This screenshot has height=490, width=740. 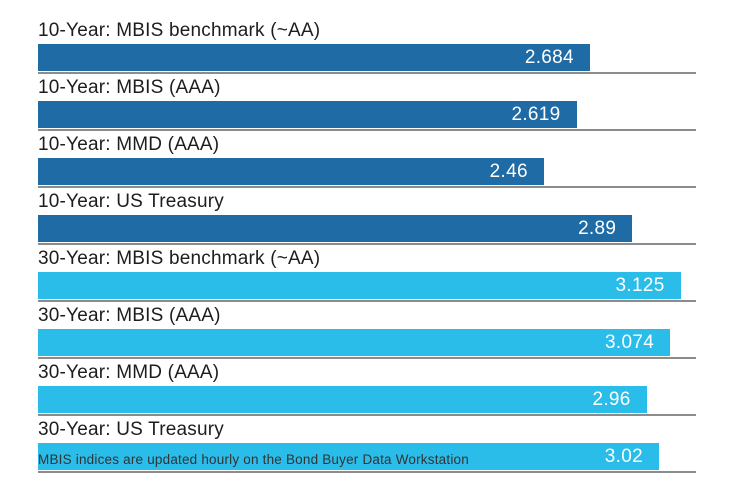 I want to click on chart-row-2: 10-Year: MMD (AAA) 2.46, so click(x=367, y=161).